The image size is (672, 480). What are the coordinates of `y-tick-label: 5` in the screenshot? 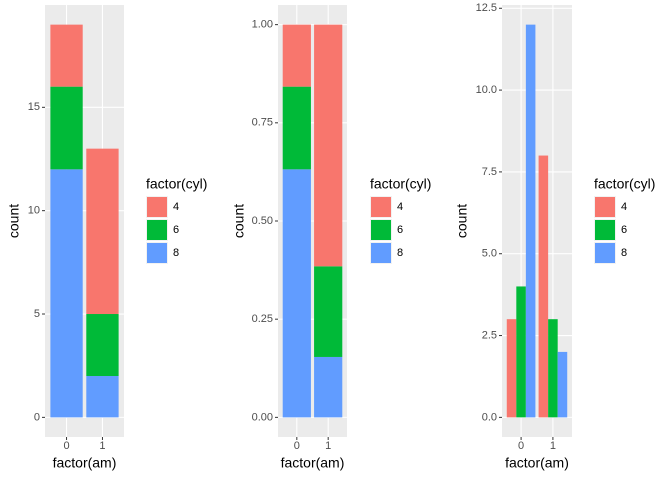 It's located at (37, 314).